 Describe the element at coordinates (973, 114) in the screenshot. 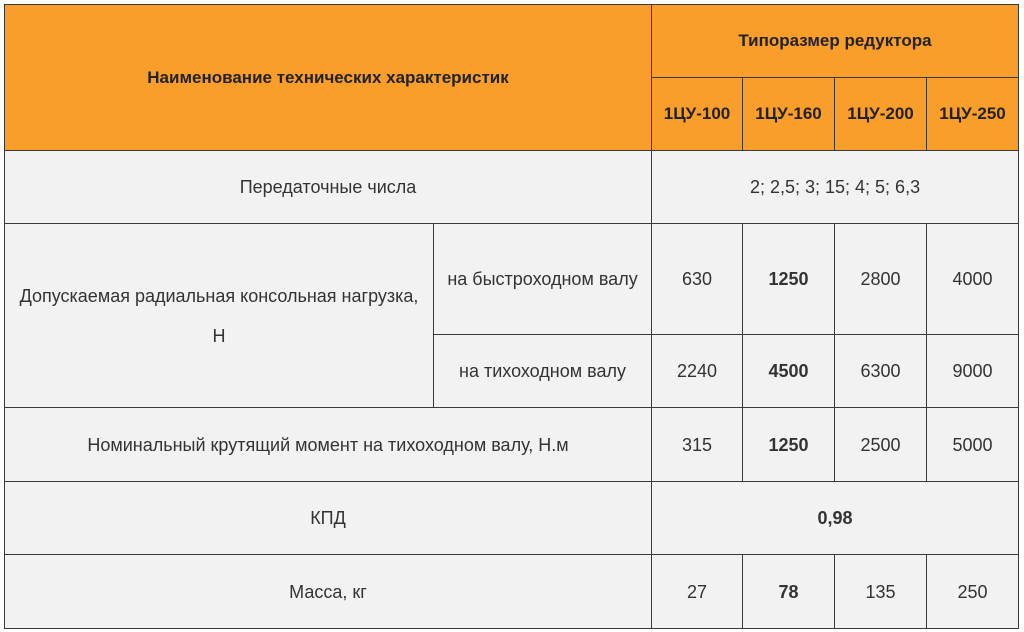

I see `column-header: 1ЦУ-250` at that location.